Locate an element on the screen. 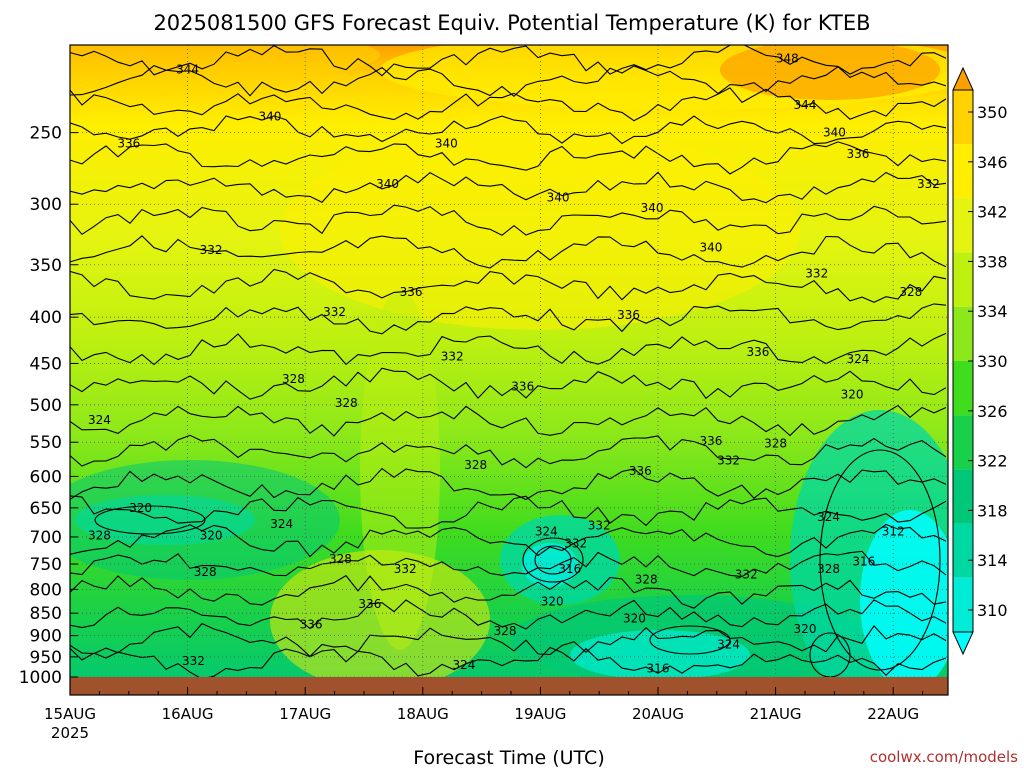  y-tick-label: 300 is located at coordinates (46, 205).